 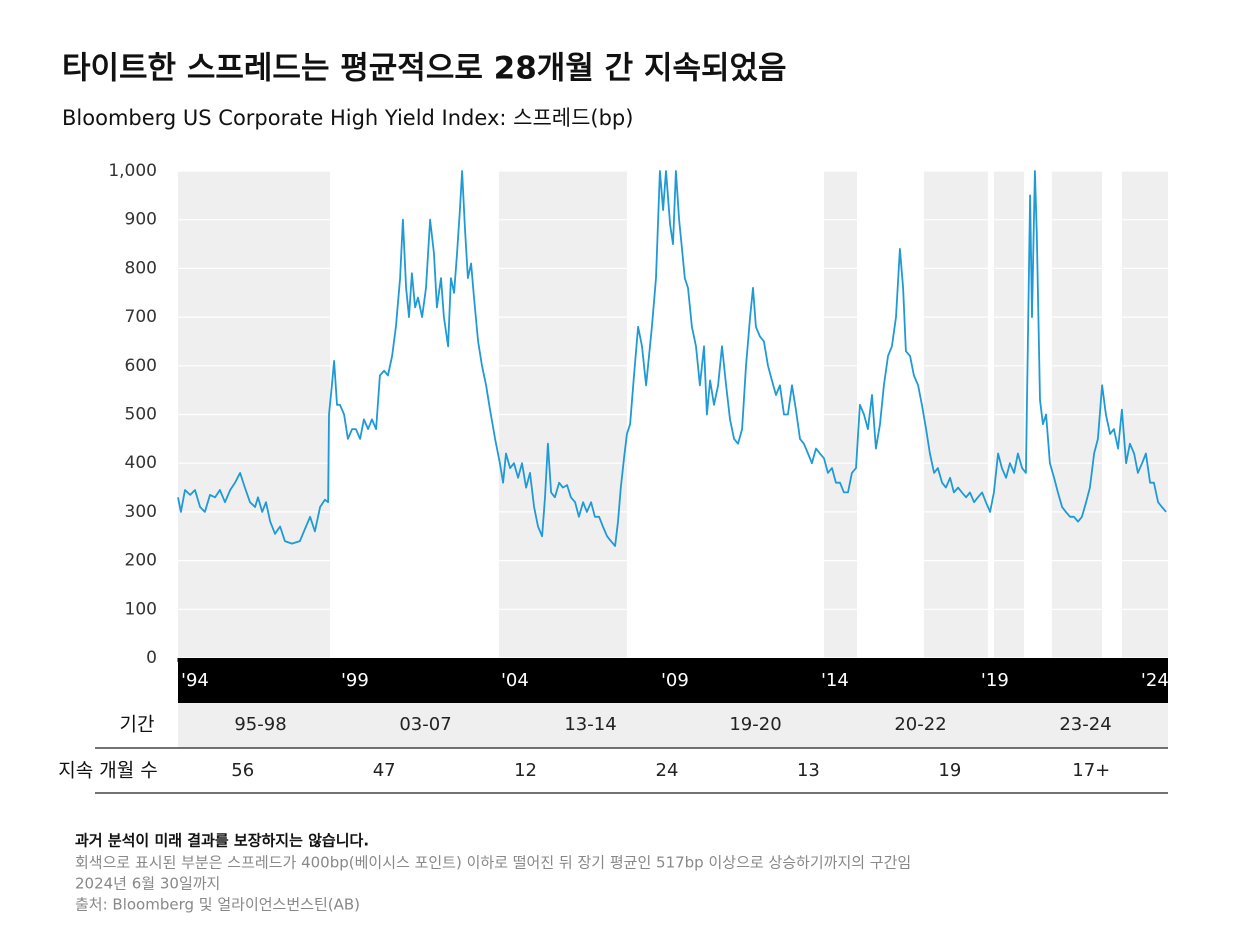 I want to click on y-tick-label: 200, so click(x=141, y=561).